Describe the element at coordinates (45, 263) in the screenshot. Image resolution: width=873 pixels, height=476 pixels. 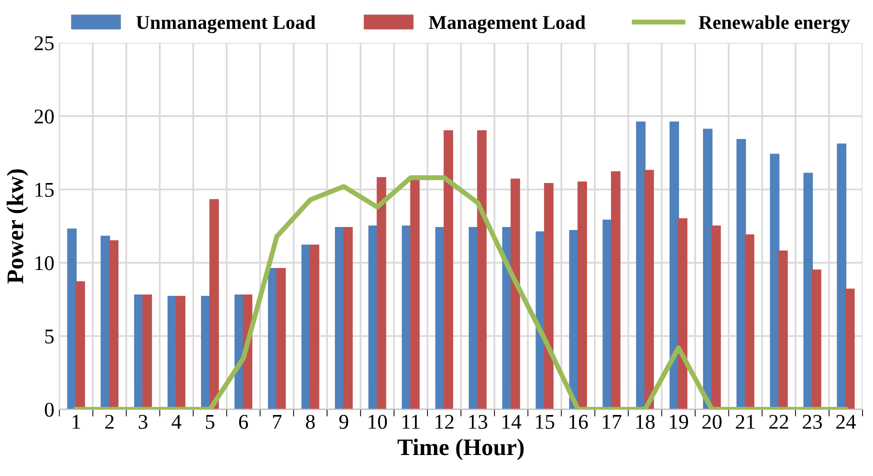
I see `y-tick-label: 10` at that location.